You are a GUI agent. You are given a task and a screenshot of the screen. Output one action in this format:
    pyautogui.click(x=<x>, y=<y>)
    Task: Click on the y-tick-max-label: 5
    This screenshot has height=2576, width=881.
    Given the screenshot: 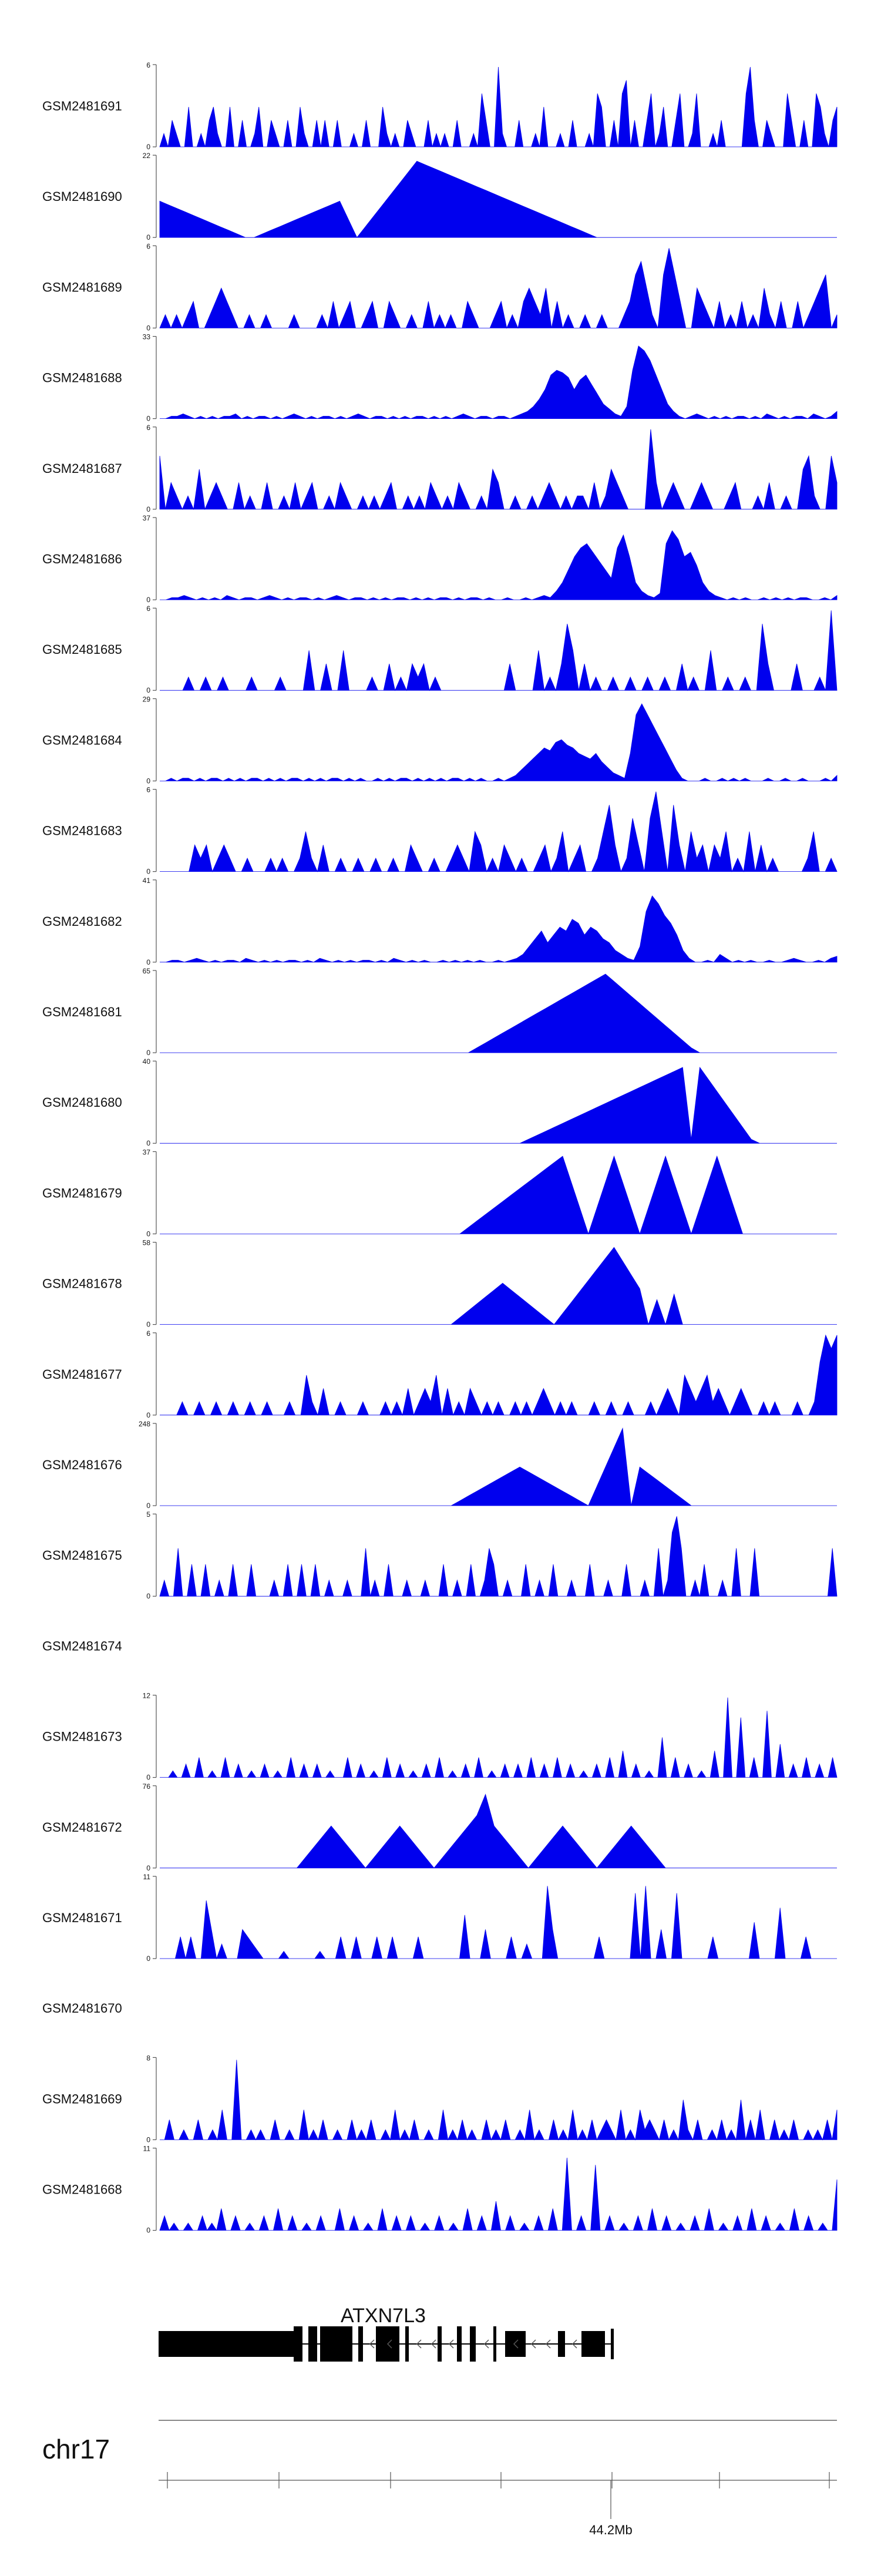 What is the action you would take?
    pyautogui.click(x=148, y=1514)
    